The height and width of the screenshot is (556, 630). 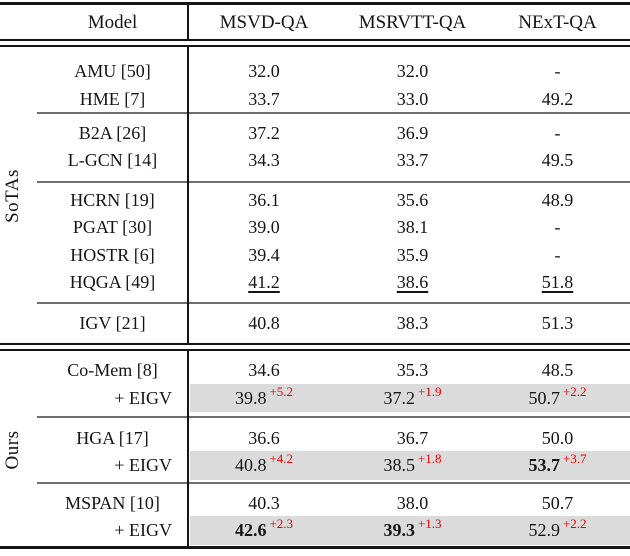 What do you see at coordinates (264, 398) in the screenshot?
I see `msvd-score-cell: 39.8 +5.2` at bounding box center [264, 398].